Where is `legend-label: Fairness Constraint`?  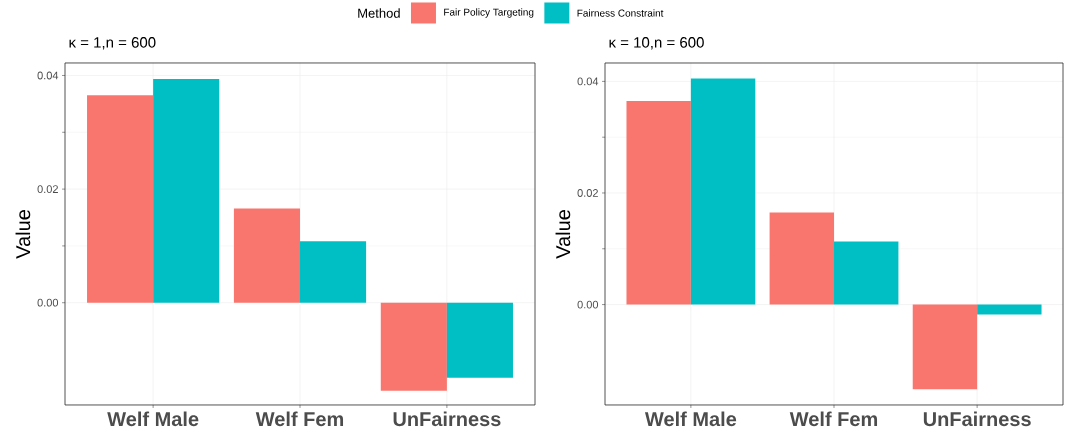 legend-label: Fairness Constraint is located at coordinates (620, 13).